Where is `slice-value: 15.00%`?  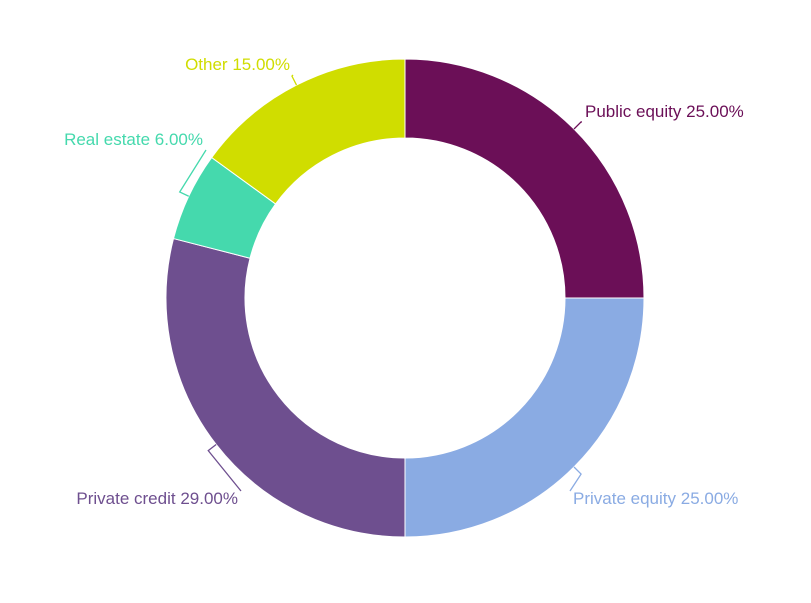 slice-value: 15.00% is located at coordinates (261, 64).